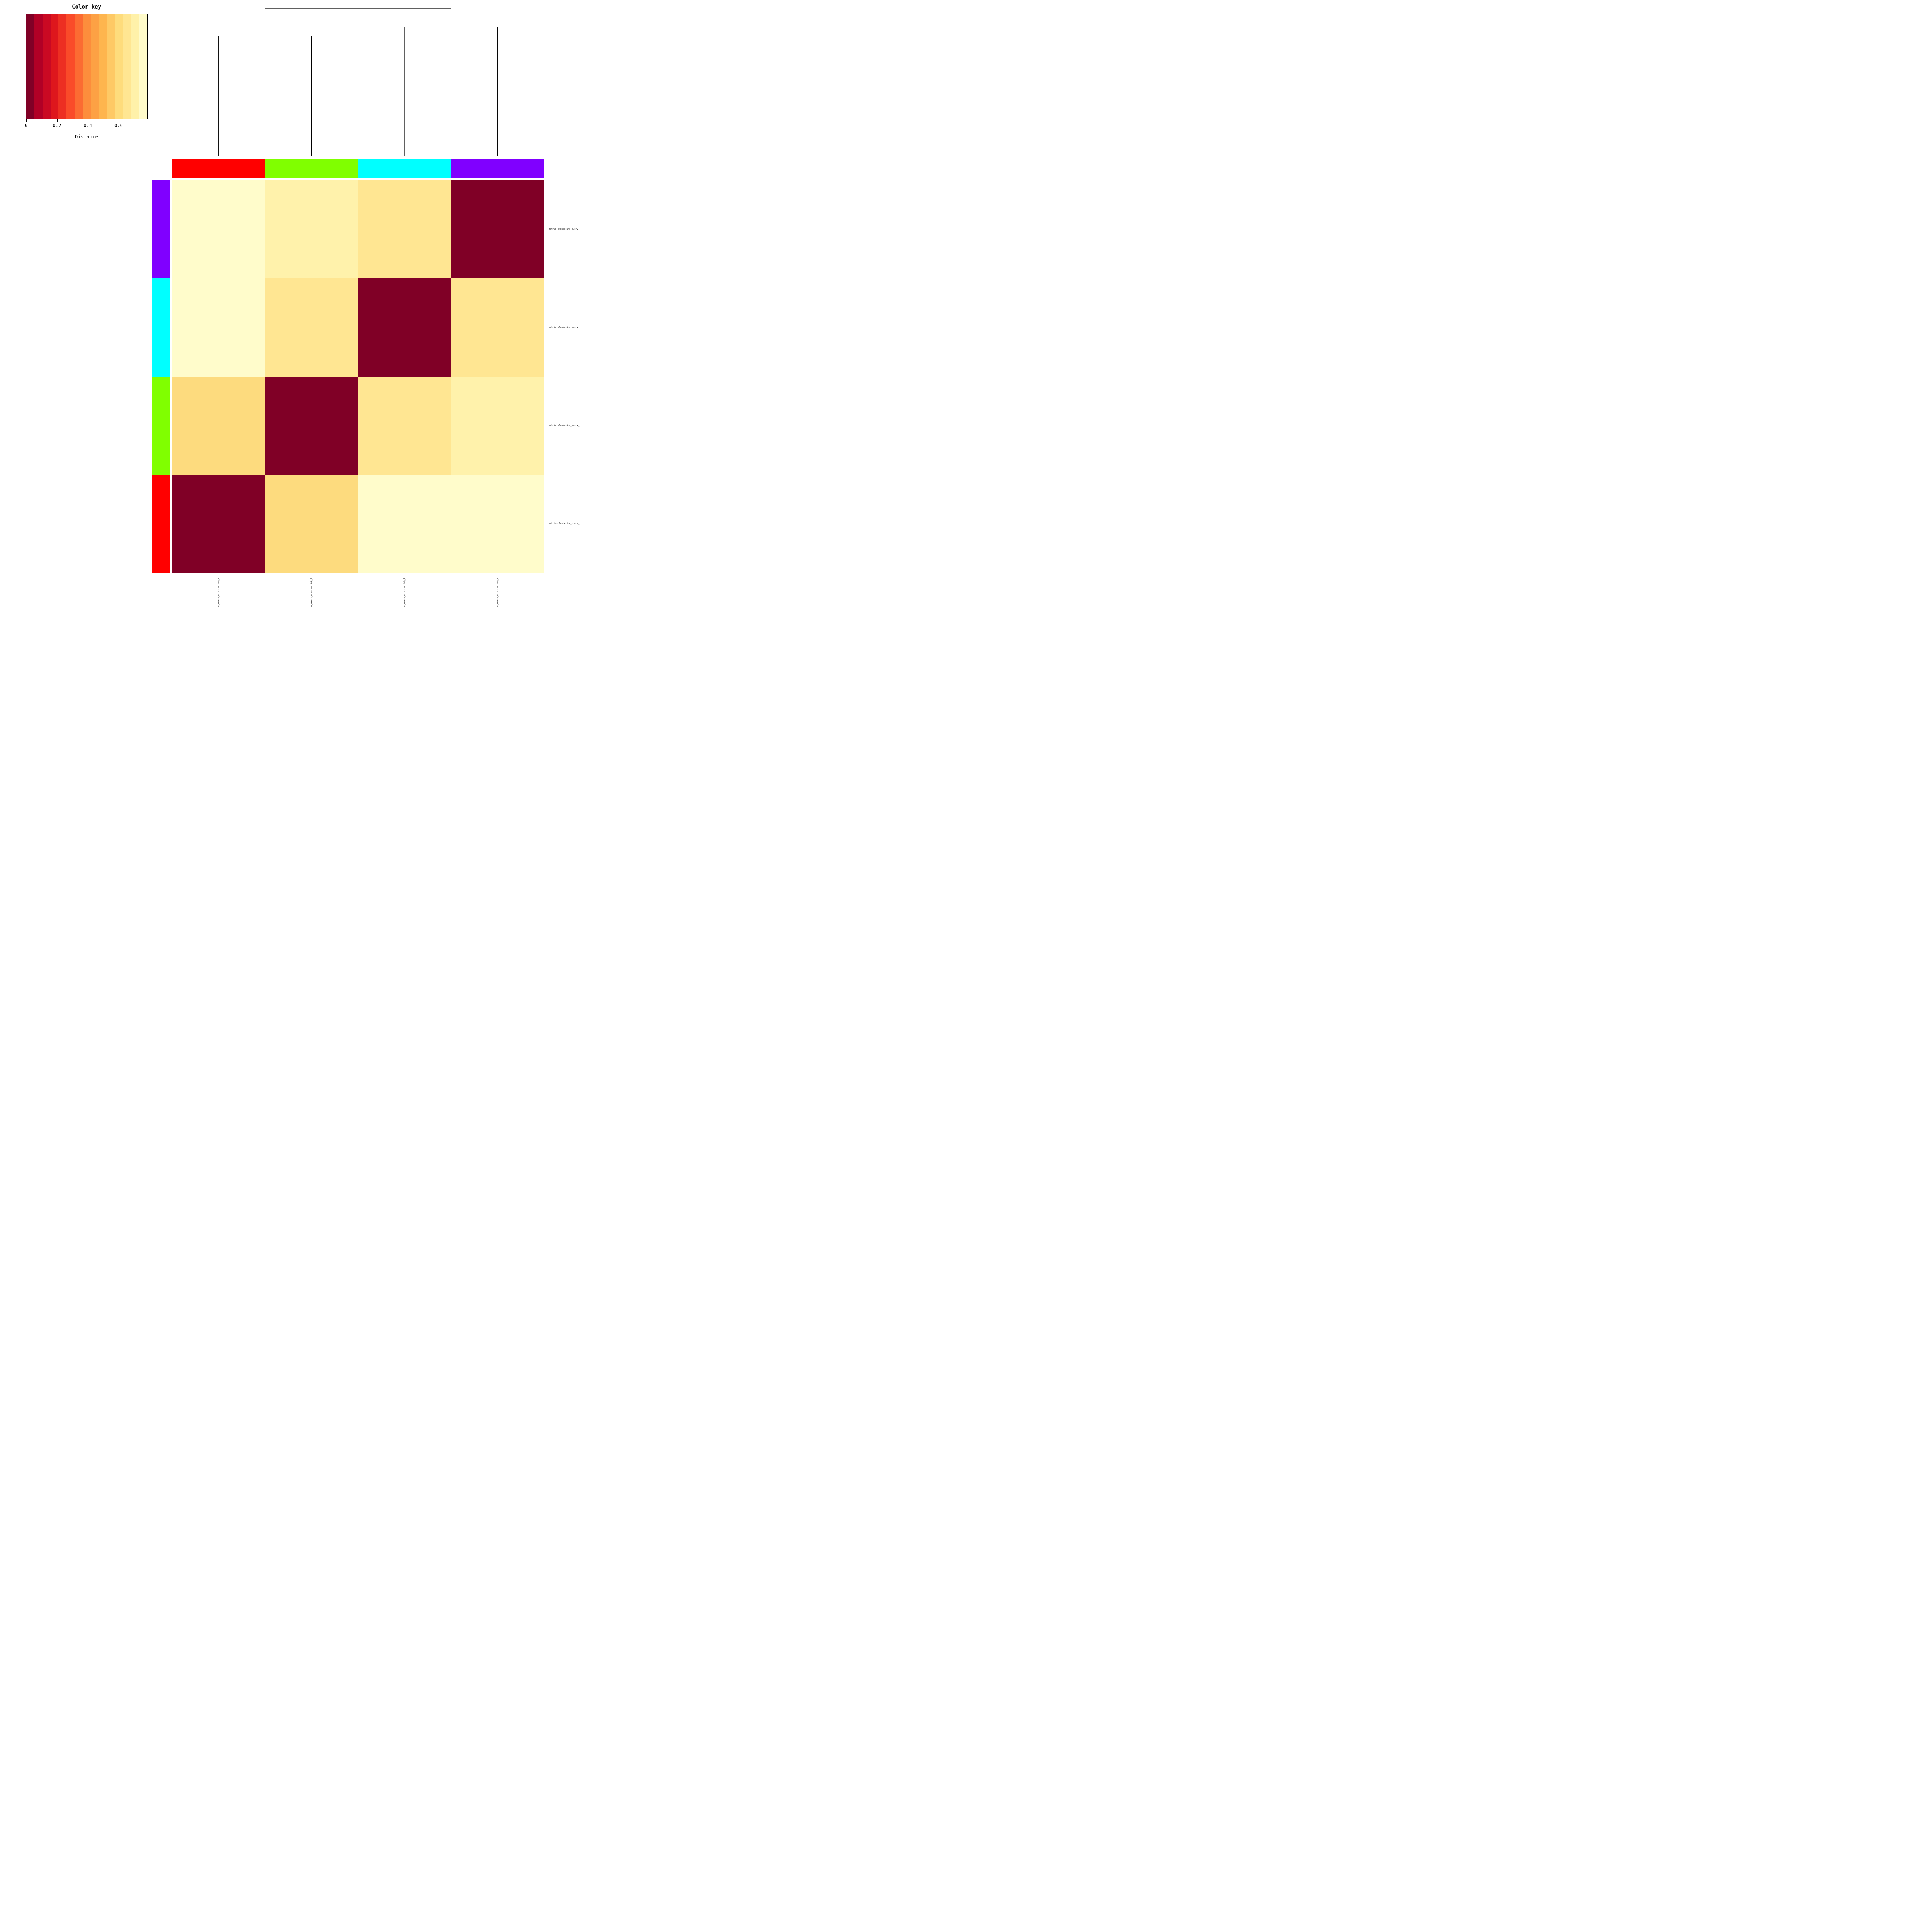 The width and height of the screenshot is (1932, 1932). What do you see at coordinates (358, 82) in the screenshot?
I see `column-dendrogram` at bounding box center [358, 82].